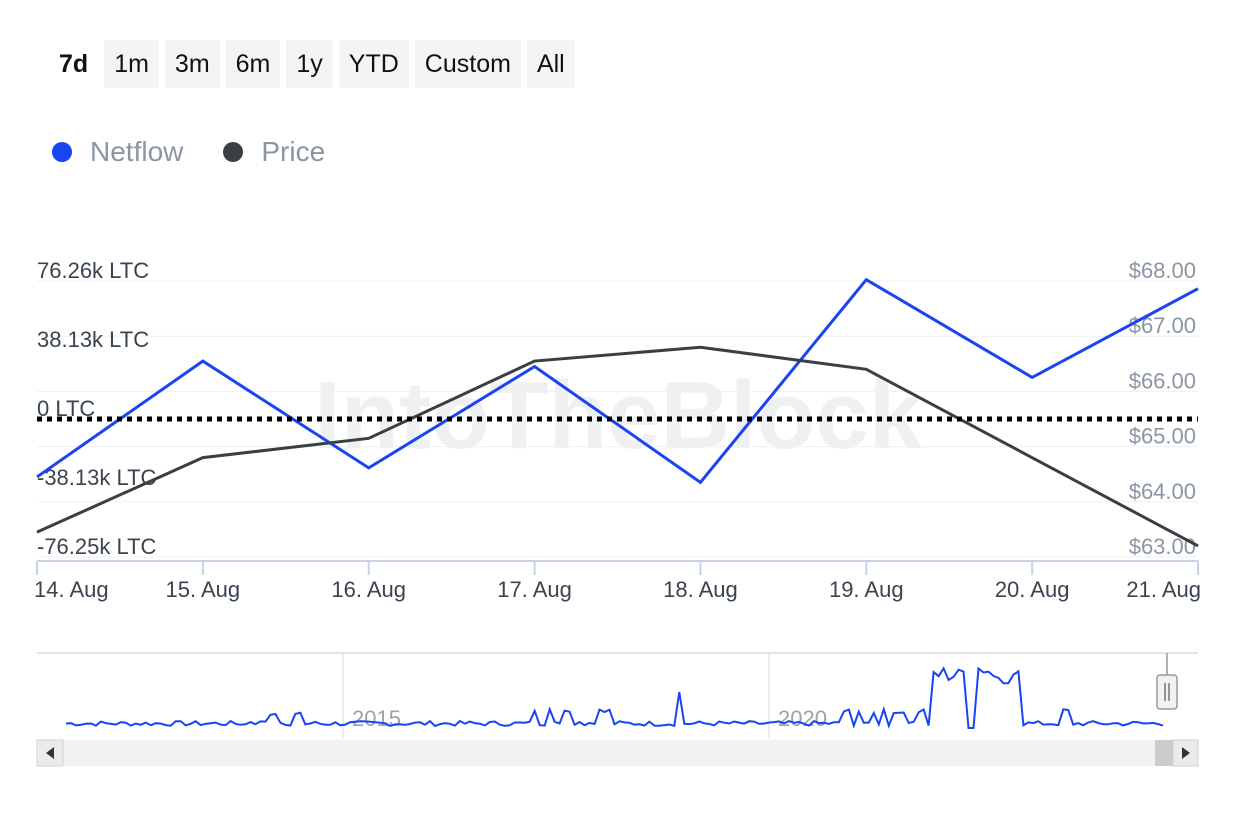 The height and width of the screenshot is (824, 1236). I want to click on right-axis-tick-label: $67.00, so click(1162, 325).